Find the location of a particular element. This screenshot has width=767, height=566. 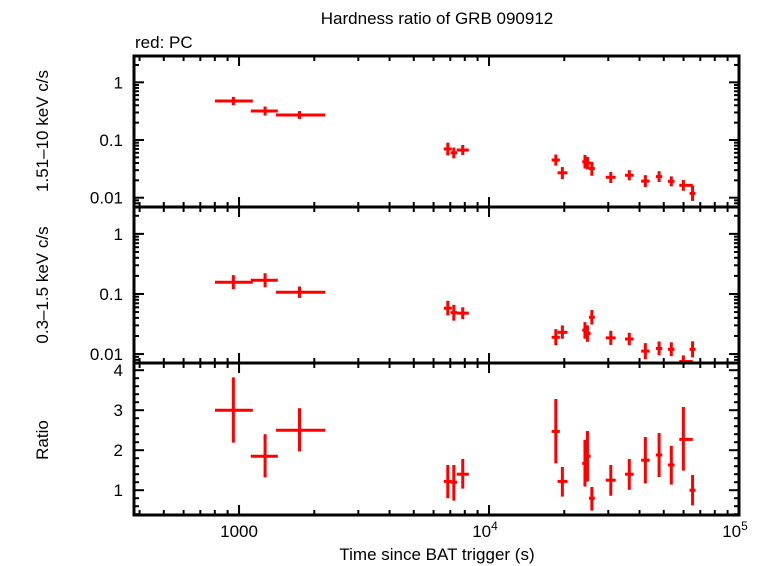

y-tick-label: 3 is located at coordinates (118, 410).